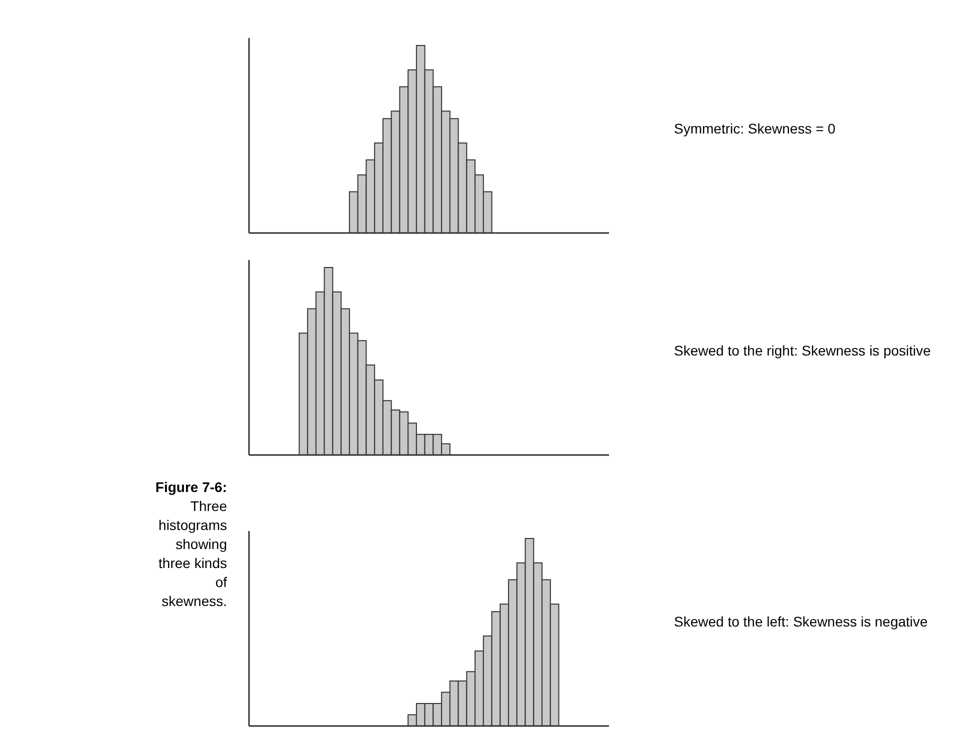 The image size is (970, 752). What do you see at coordinates (193, 553) in the screenshot?
I see `text: Three histograms showing three kinds of skewness.` at bounding box center [193, 553].